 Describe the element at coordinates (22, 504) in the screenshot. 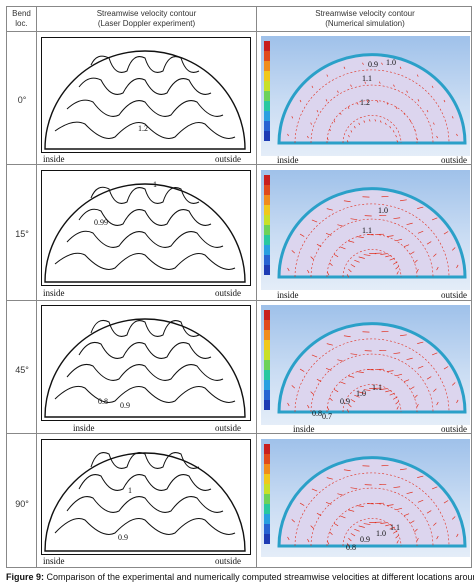

I see `row-loc-90: 90°` at that location.